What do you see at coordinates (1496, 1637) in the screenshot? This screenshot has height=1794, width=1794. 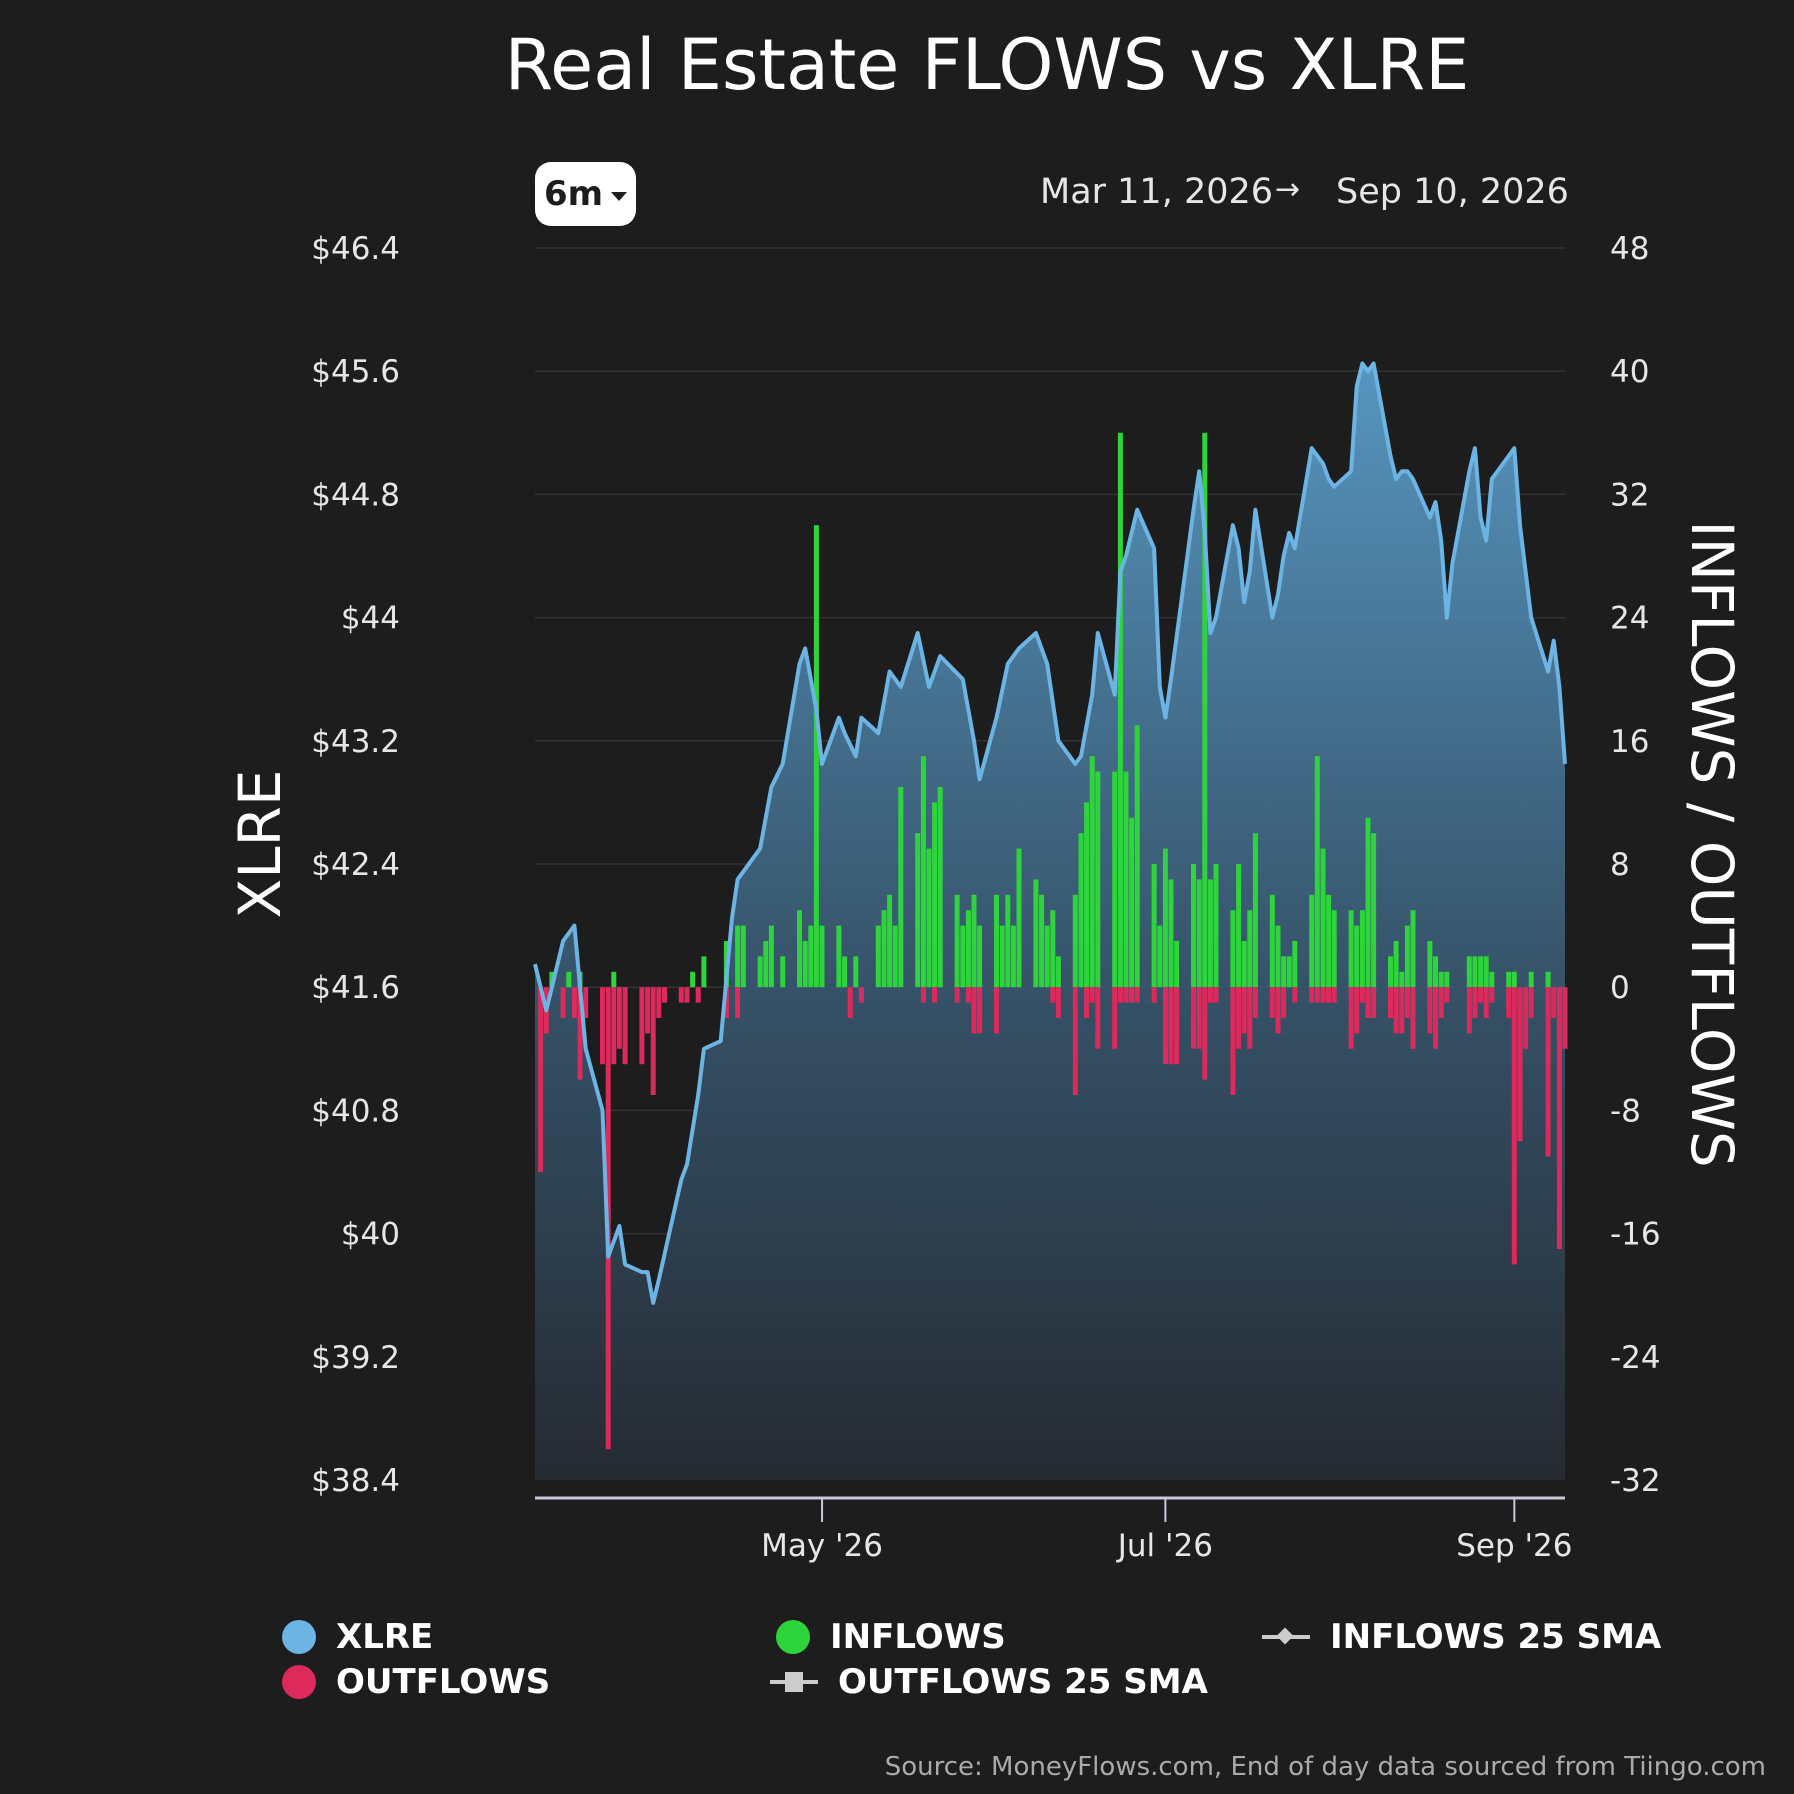 I see `legend-inflows-sma-label: INFLOWS 25 SMA` at bounding box center [1496, 1637].